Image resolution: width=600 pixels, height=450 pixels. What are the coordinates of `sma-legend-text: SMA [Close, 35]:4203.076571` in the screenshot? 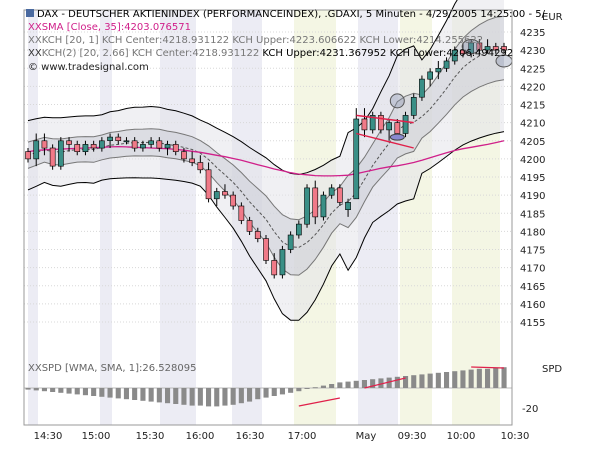 It's located at (116, 27).